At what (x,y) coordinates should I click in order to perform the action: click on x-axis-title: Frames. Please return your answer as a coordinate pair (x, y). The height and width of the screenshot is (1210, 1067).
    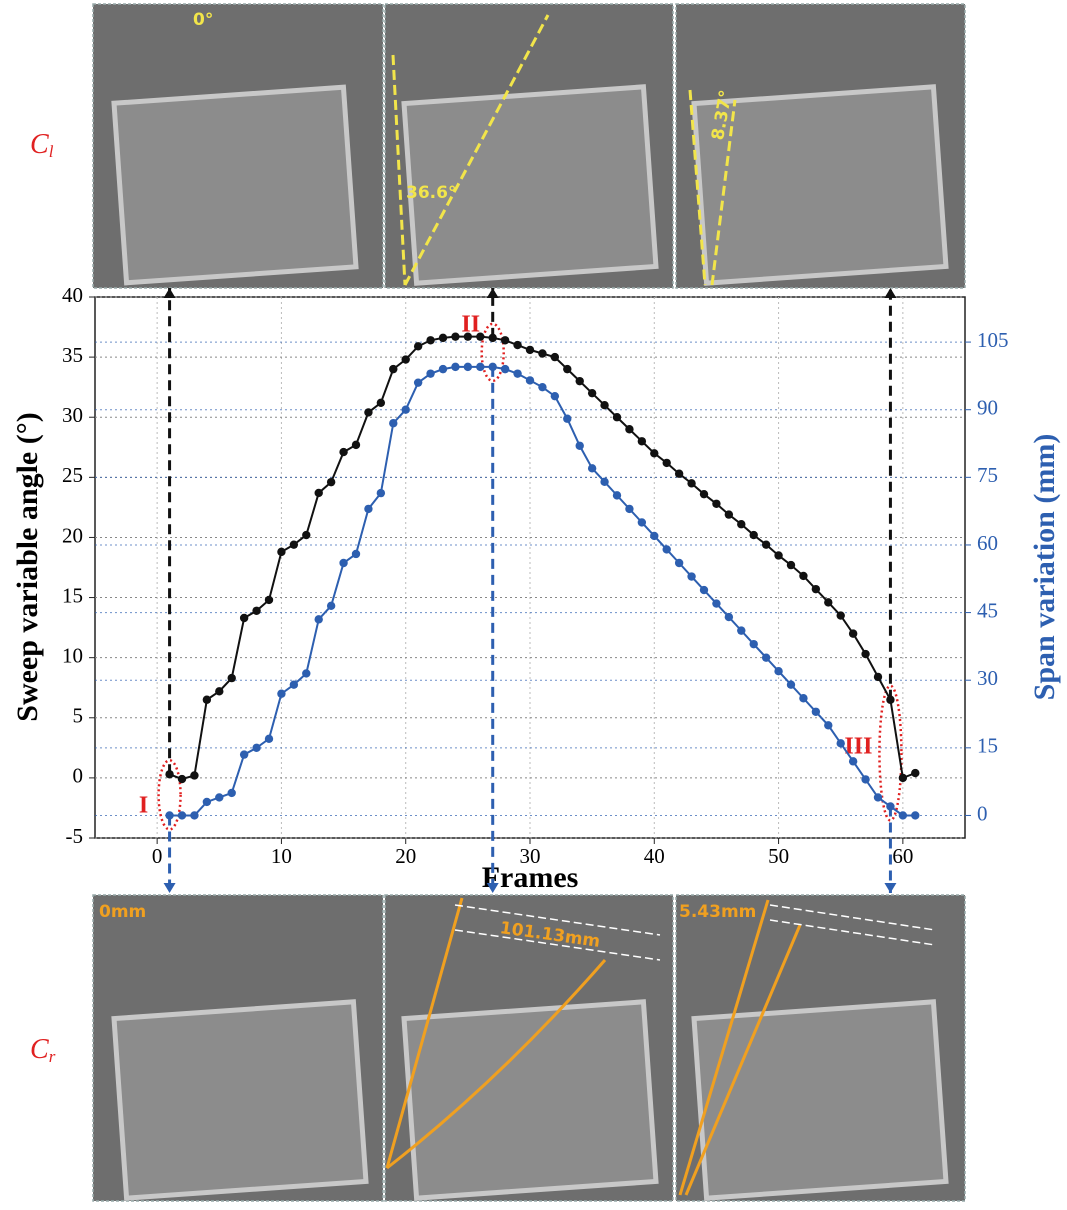
    Looking at the image, I should click on (530, 877).